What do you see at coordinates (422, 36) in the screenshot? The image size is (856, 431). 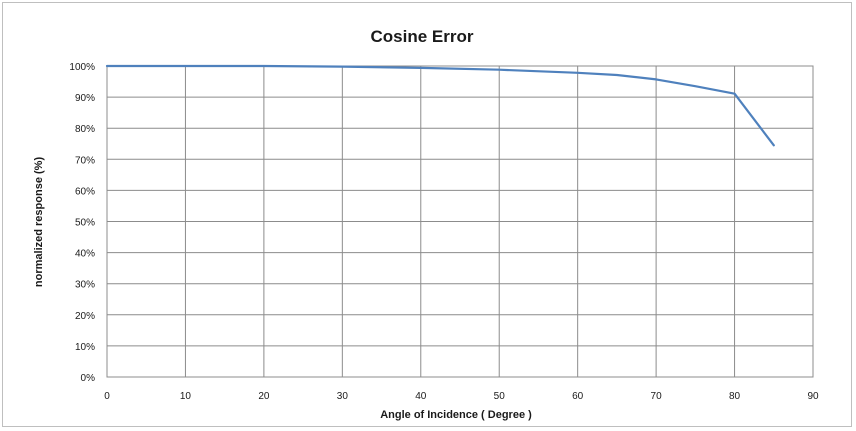 I see `chart-title: Cosine Error` at bounding box center [422, 36].